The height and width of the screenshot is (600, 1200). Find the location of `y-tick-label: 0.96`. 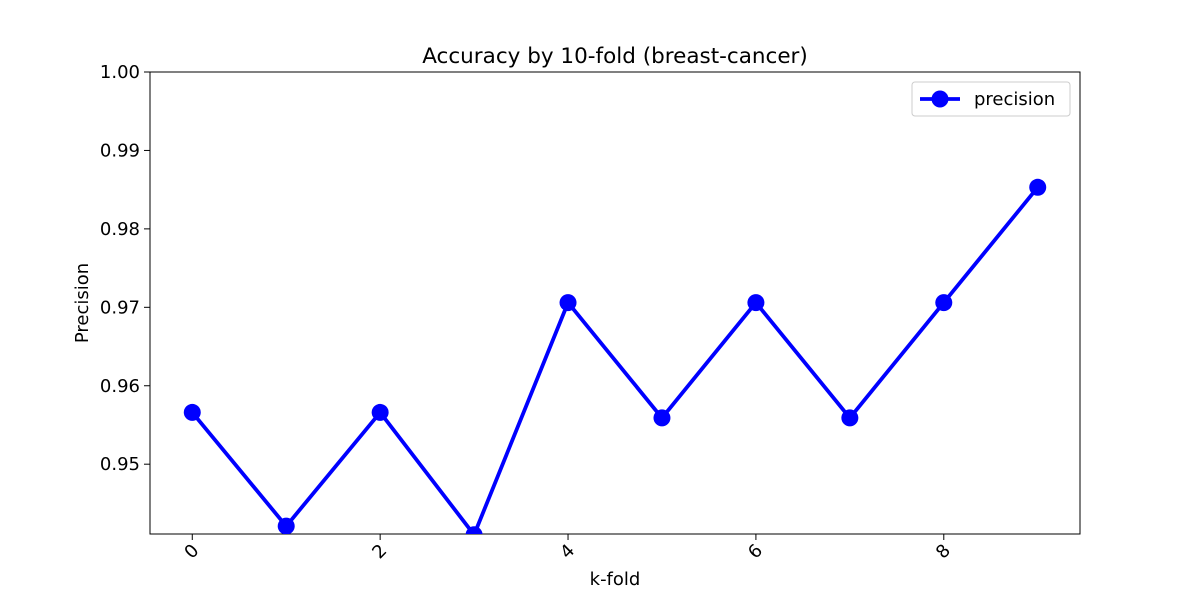

y-tick-label: 0.96 is located at coordinates (120, 386).